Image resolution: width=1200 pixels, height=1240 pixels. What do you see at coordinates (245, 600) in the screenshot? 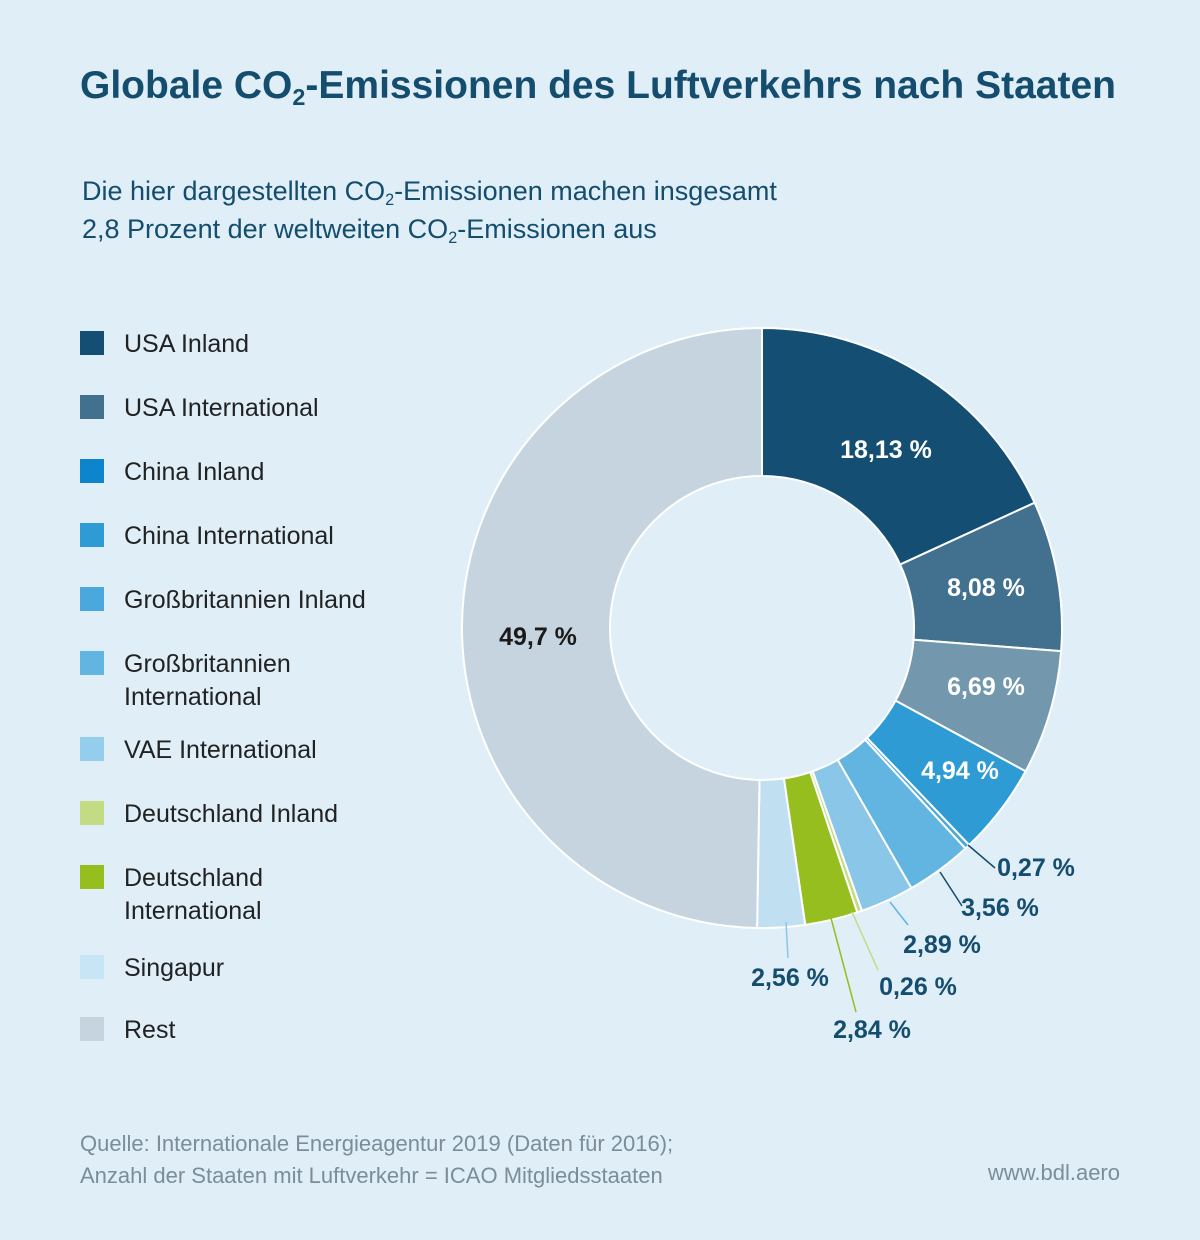
I see `legend-label: Großbritannien Inland` at bounding box center [245, 600].